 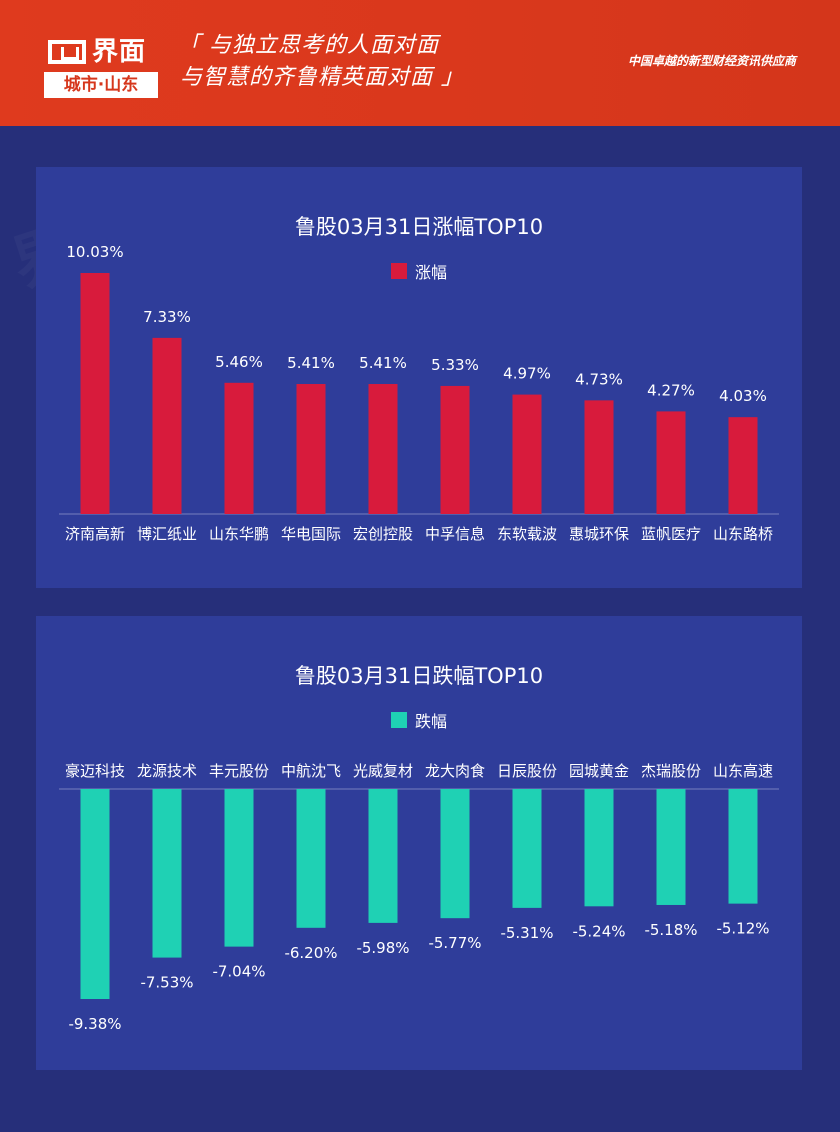 What do you see at coordinates (310, 953) in the screenshot?
I see `data-label: -6.20%` at bounding box center [310, 953].